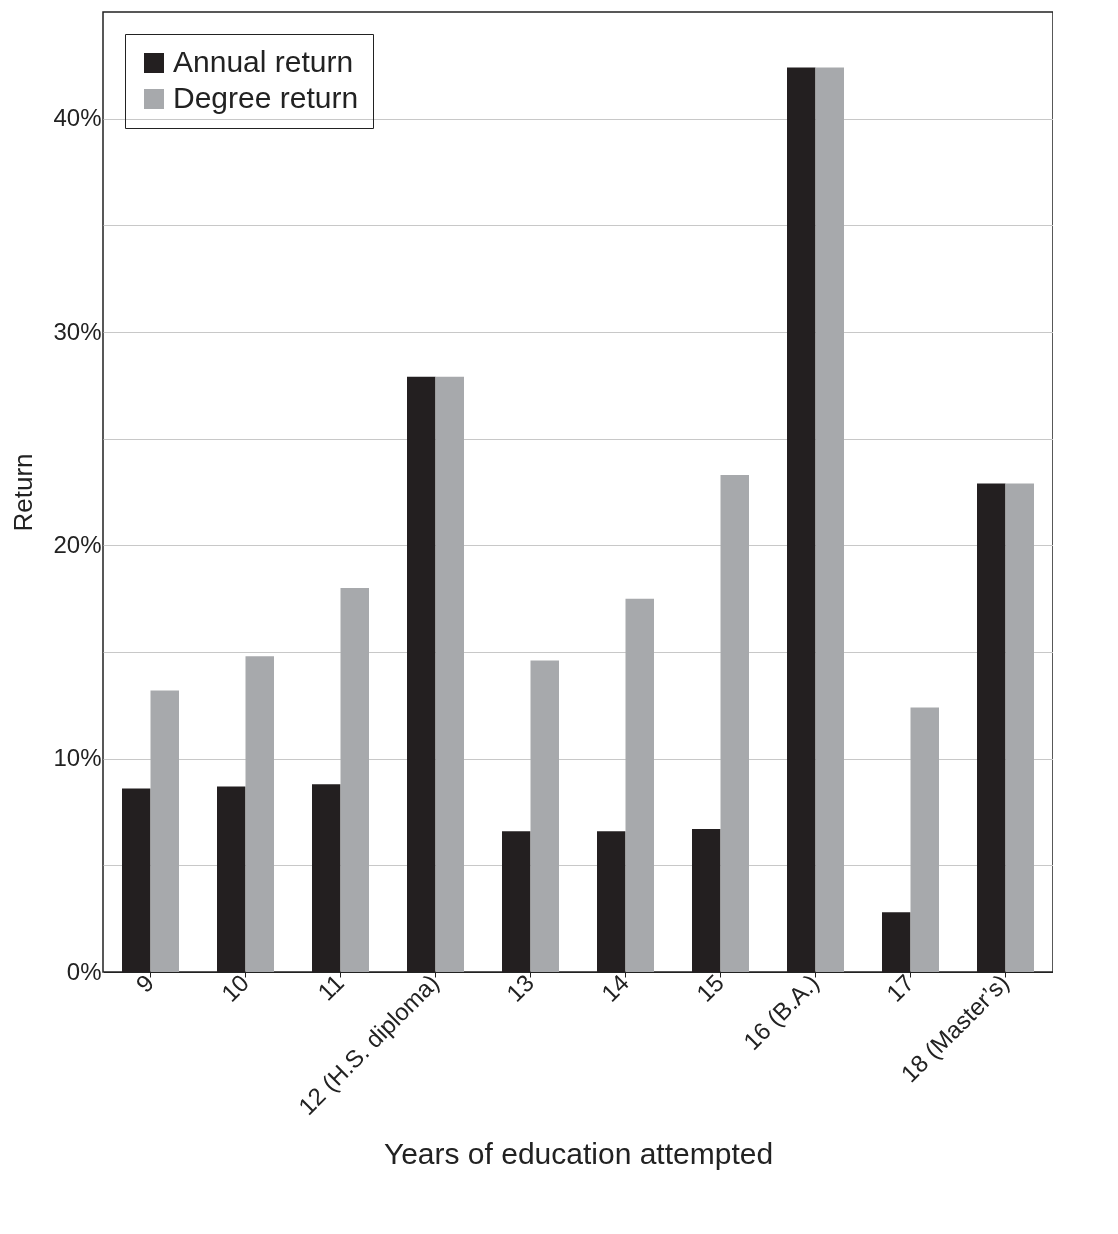  I want to click on x-tick-label: 14, so click(615, 987).